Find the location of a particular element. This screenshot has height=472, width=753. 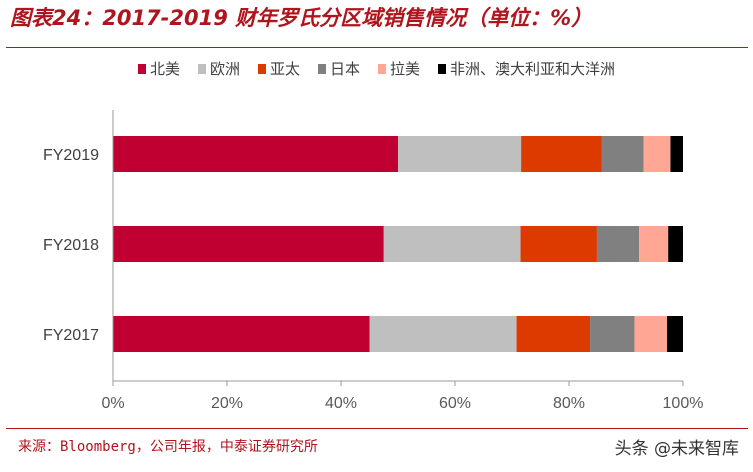

legend-item: 日本 is located at coordinates (339, 68).